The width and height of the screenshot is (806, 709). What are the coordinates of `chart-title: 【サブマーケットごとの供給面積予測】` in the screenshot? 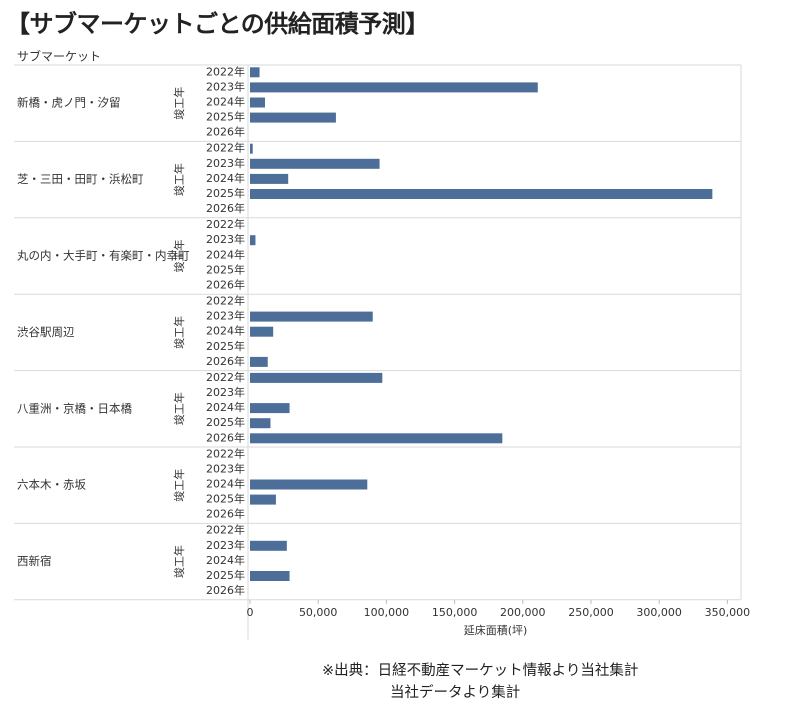 It's located at (217, 24).